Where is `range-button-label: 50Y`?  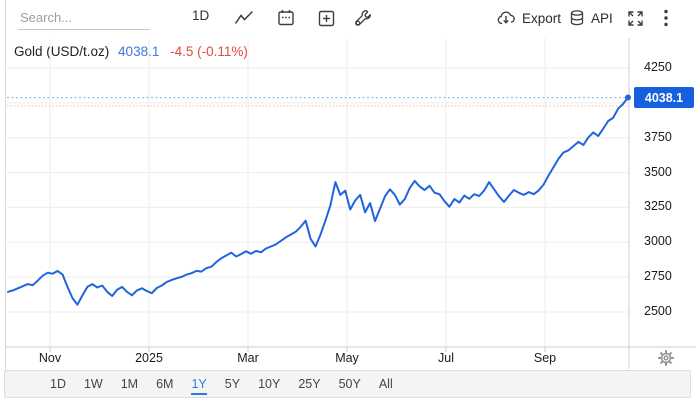
range-button-label: 50Y is located at coordinates (349, 384).